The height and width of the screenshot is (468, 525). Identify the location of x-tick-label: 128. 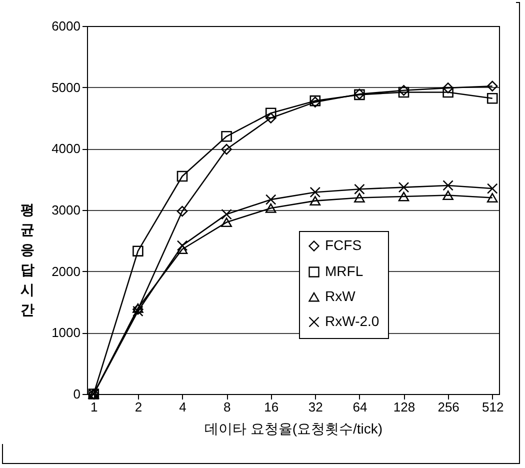
(404, 407).